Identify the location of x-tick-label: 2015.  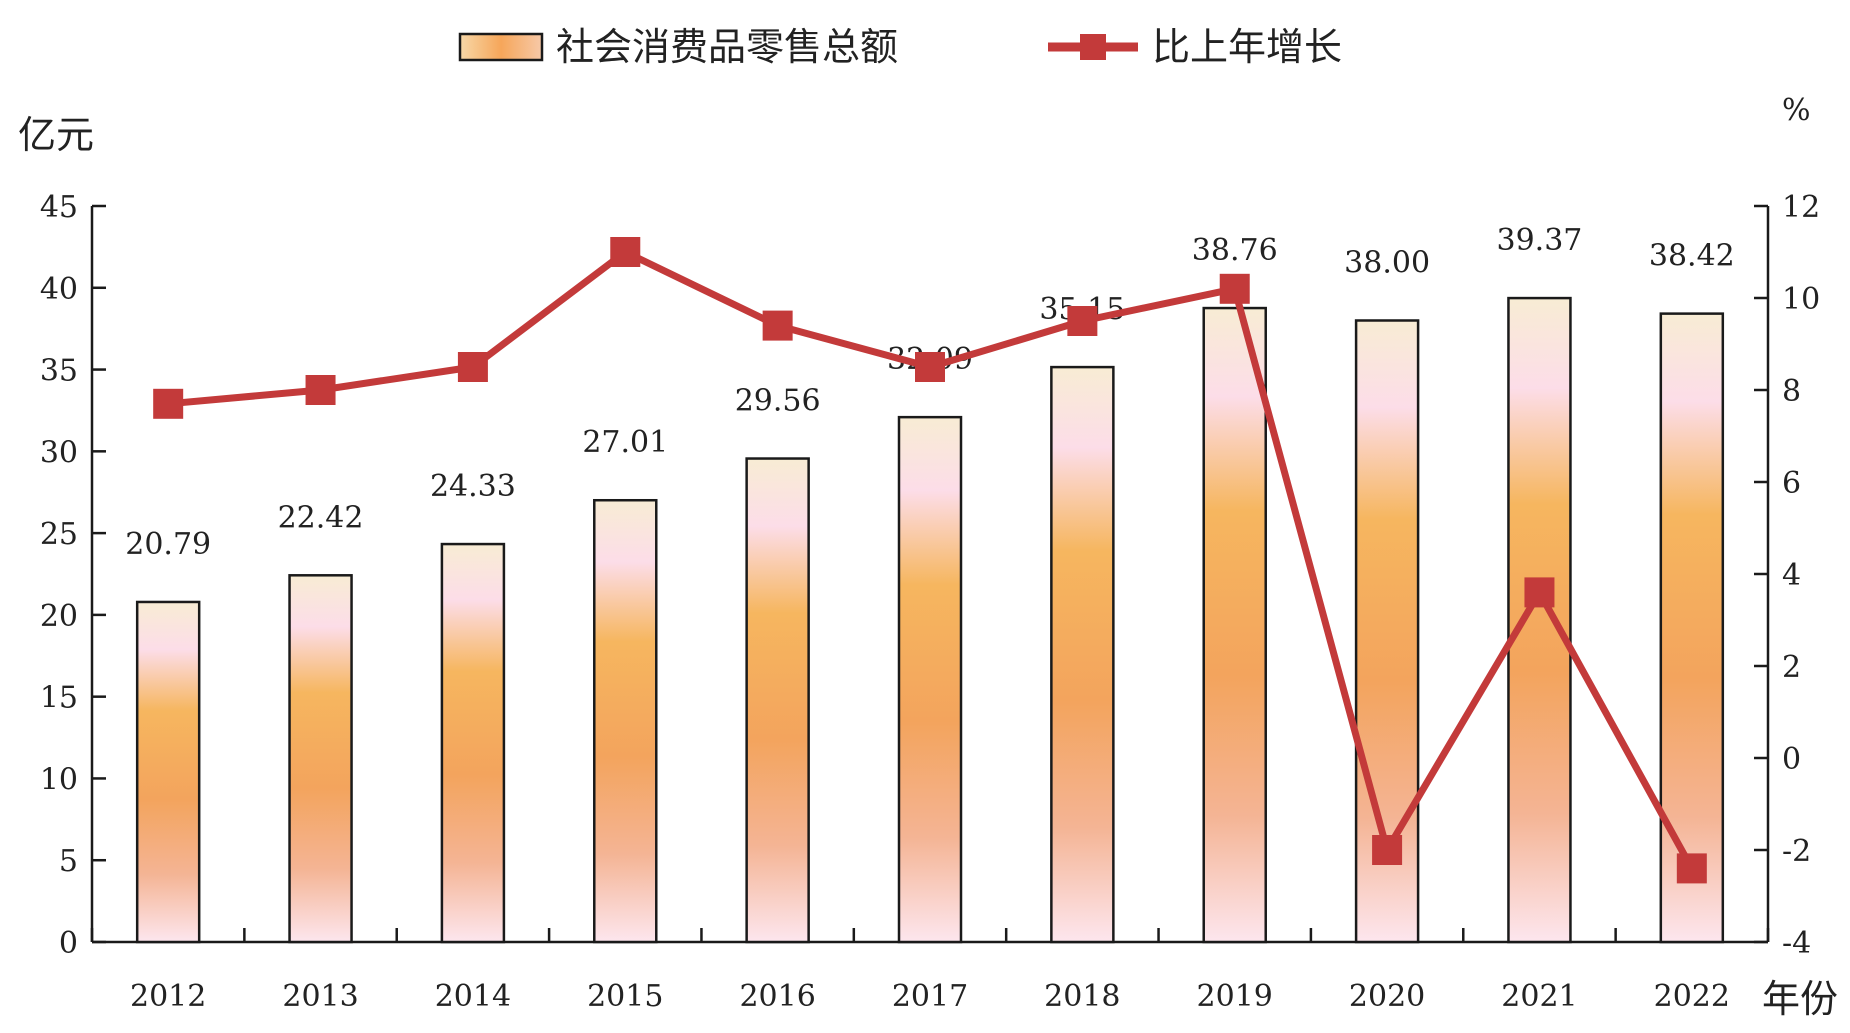
(625, 996).